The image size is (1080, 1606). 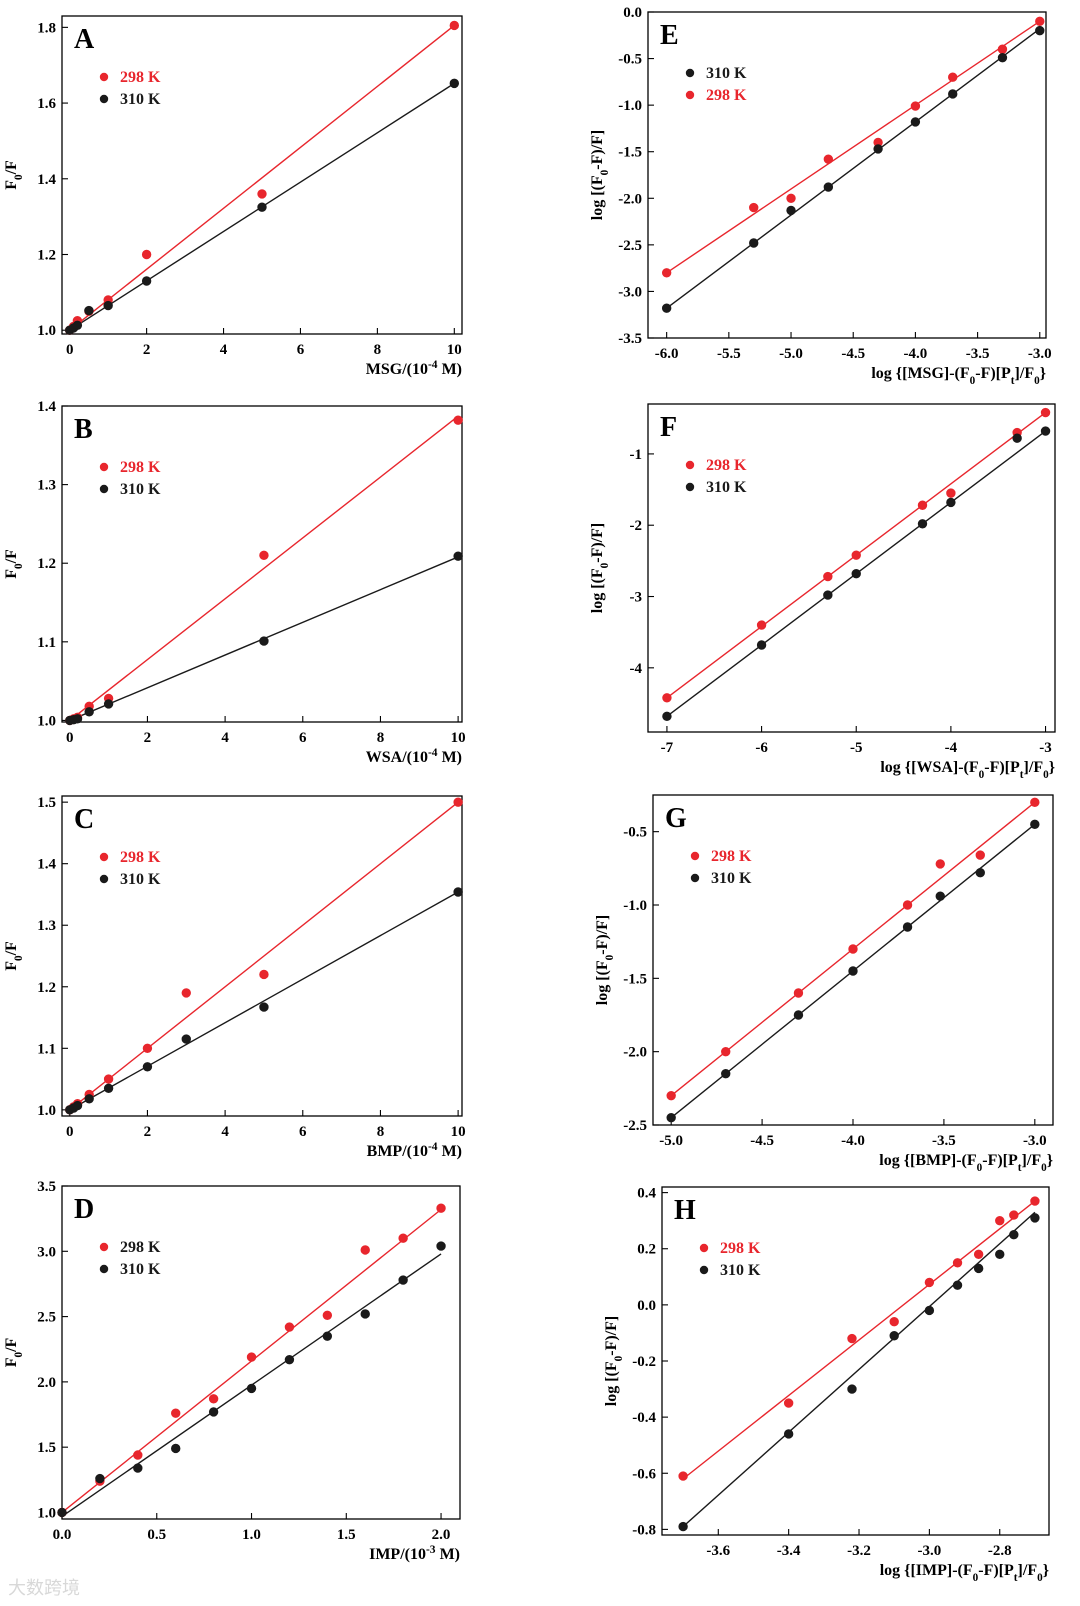 What do you see at coordinates (635, 1053) in the screenshot?
I see `y-tick-label: -2.0` at bounding box center [635, 1053].